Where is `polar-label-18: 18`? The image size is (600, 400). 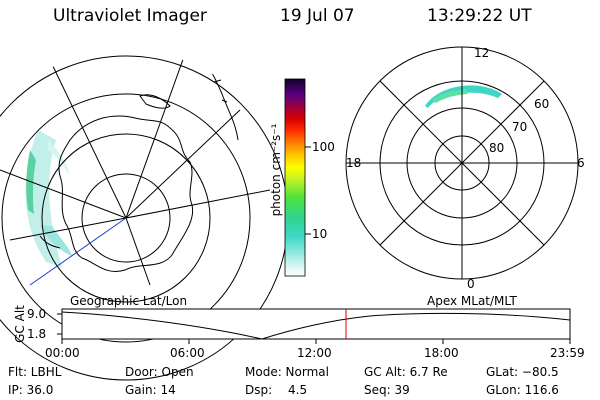 polar-label-18: 18 is located at coordinates (354, 163).